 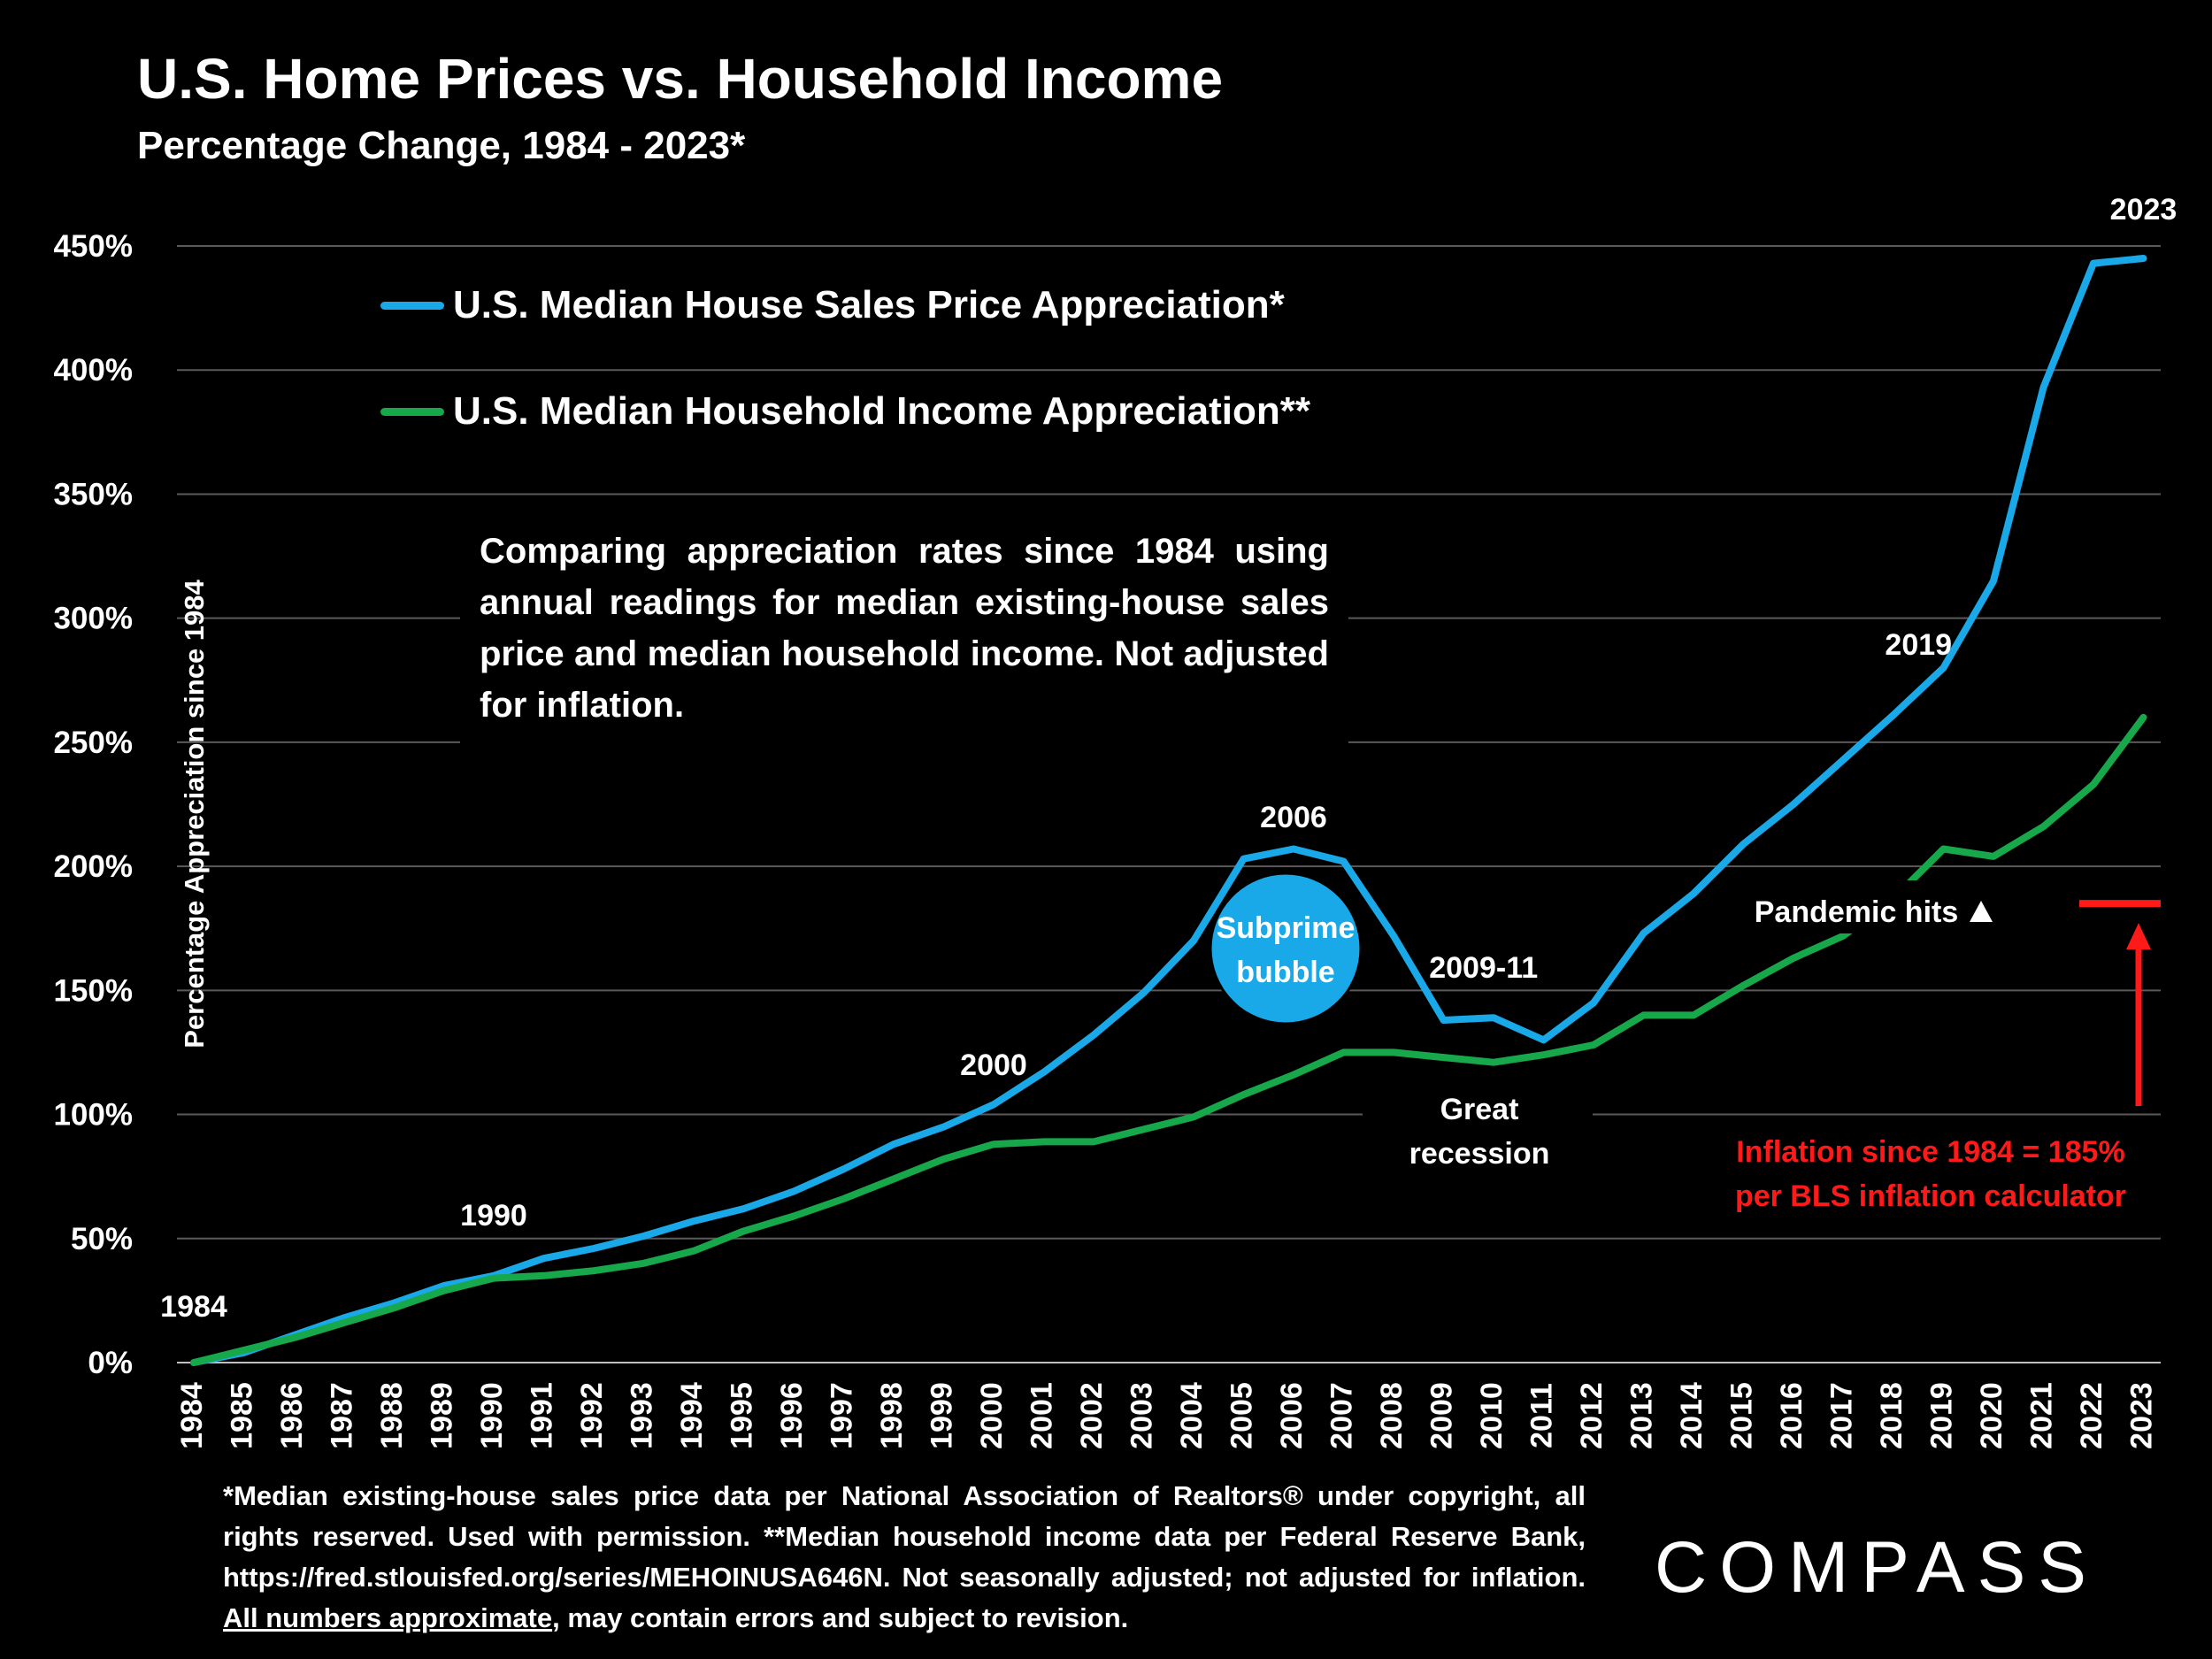 What do you see at coordinates (341, 1416) in the screenshot?
I see `x-tick-label: 1987` at bounding box center [341, 1416].